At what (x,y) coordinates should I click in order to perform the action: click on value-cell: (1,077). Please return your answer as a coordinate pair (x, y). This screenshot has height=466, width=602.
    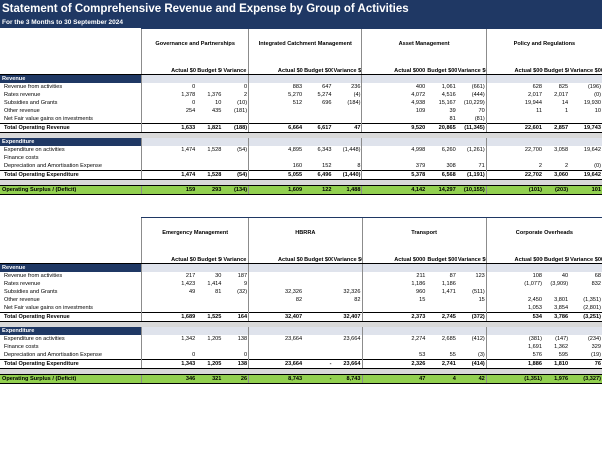
    Looking at the image, I should click on (533, 284).